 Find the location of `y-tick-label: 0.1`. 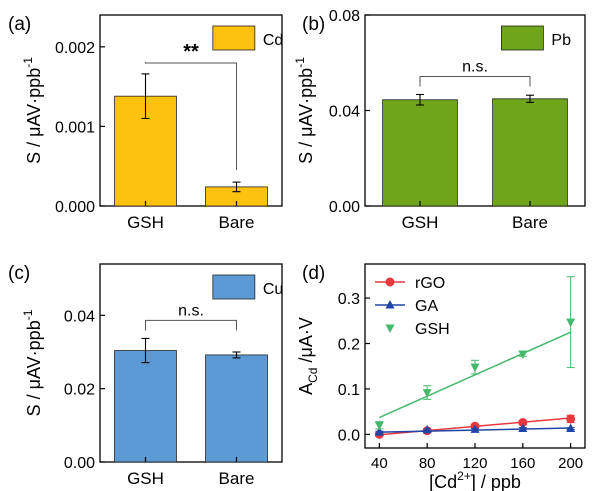

y-tick-label: 0.1 is located at coordinates (349, 390).